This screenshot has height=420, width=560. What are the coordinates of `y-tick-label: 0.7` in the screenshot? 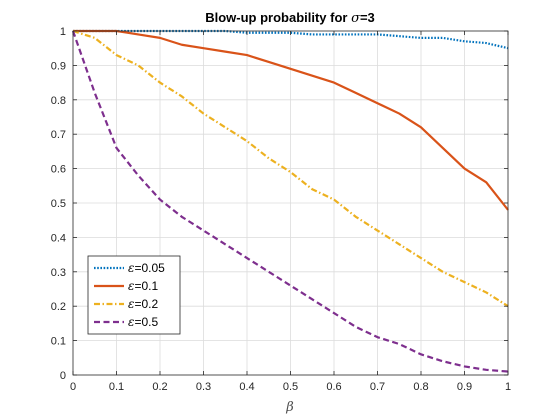 It's located at (58, 135).